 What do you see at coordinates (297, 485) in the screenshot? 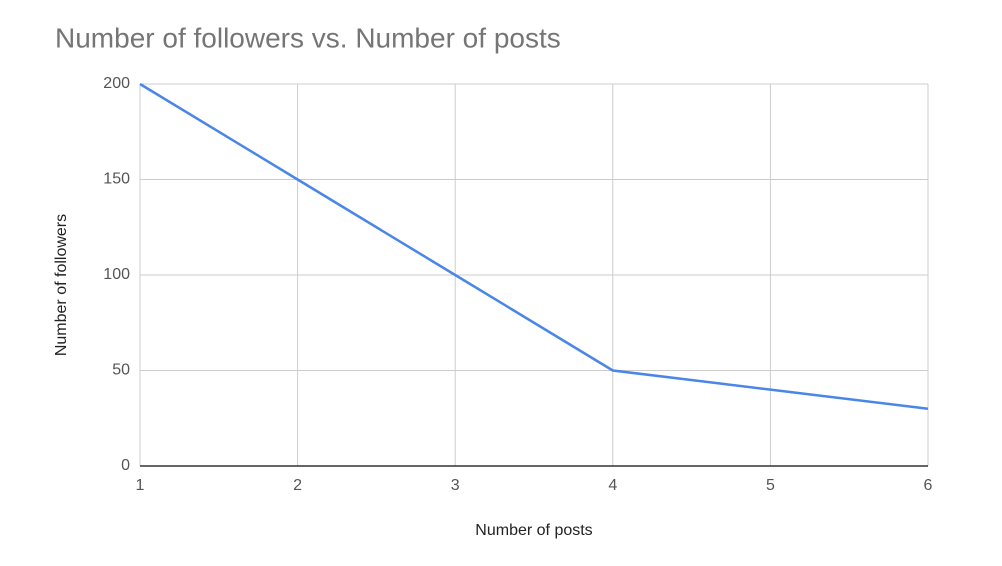
I see `x-tick-label: 2` at bounding box center [297, 485].